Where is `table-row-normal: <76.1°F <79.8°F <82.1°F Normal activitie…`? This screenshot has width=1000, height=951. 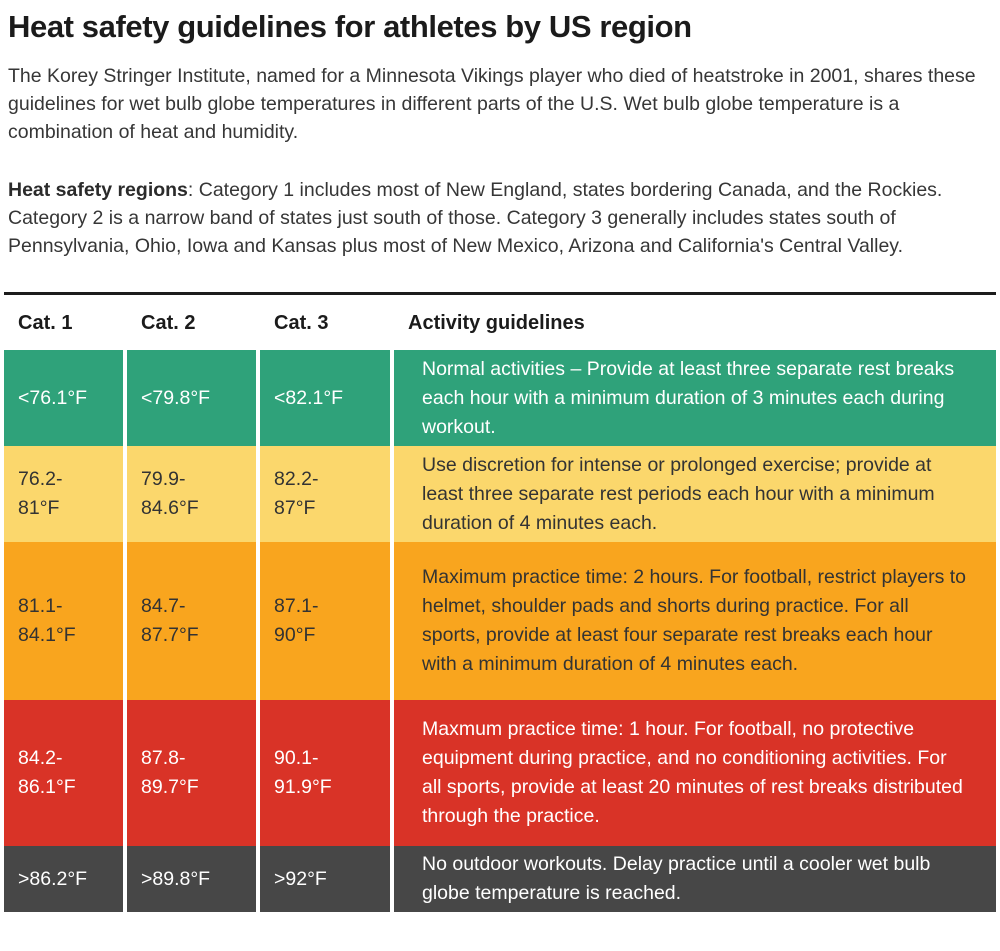
table-row-normal: <76.1°F <79.8°F <82.1°F Normal activitie… is located at coordinates (500, 398).